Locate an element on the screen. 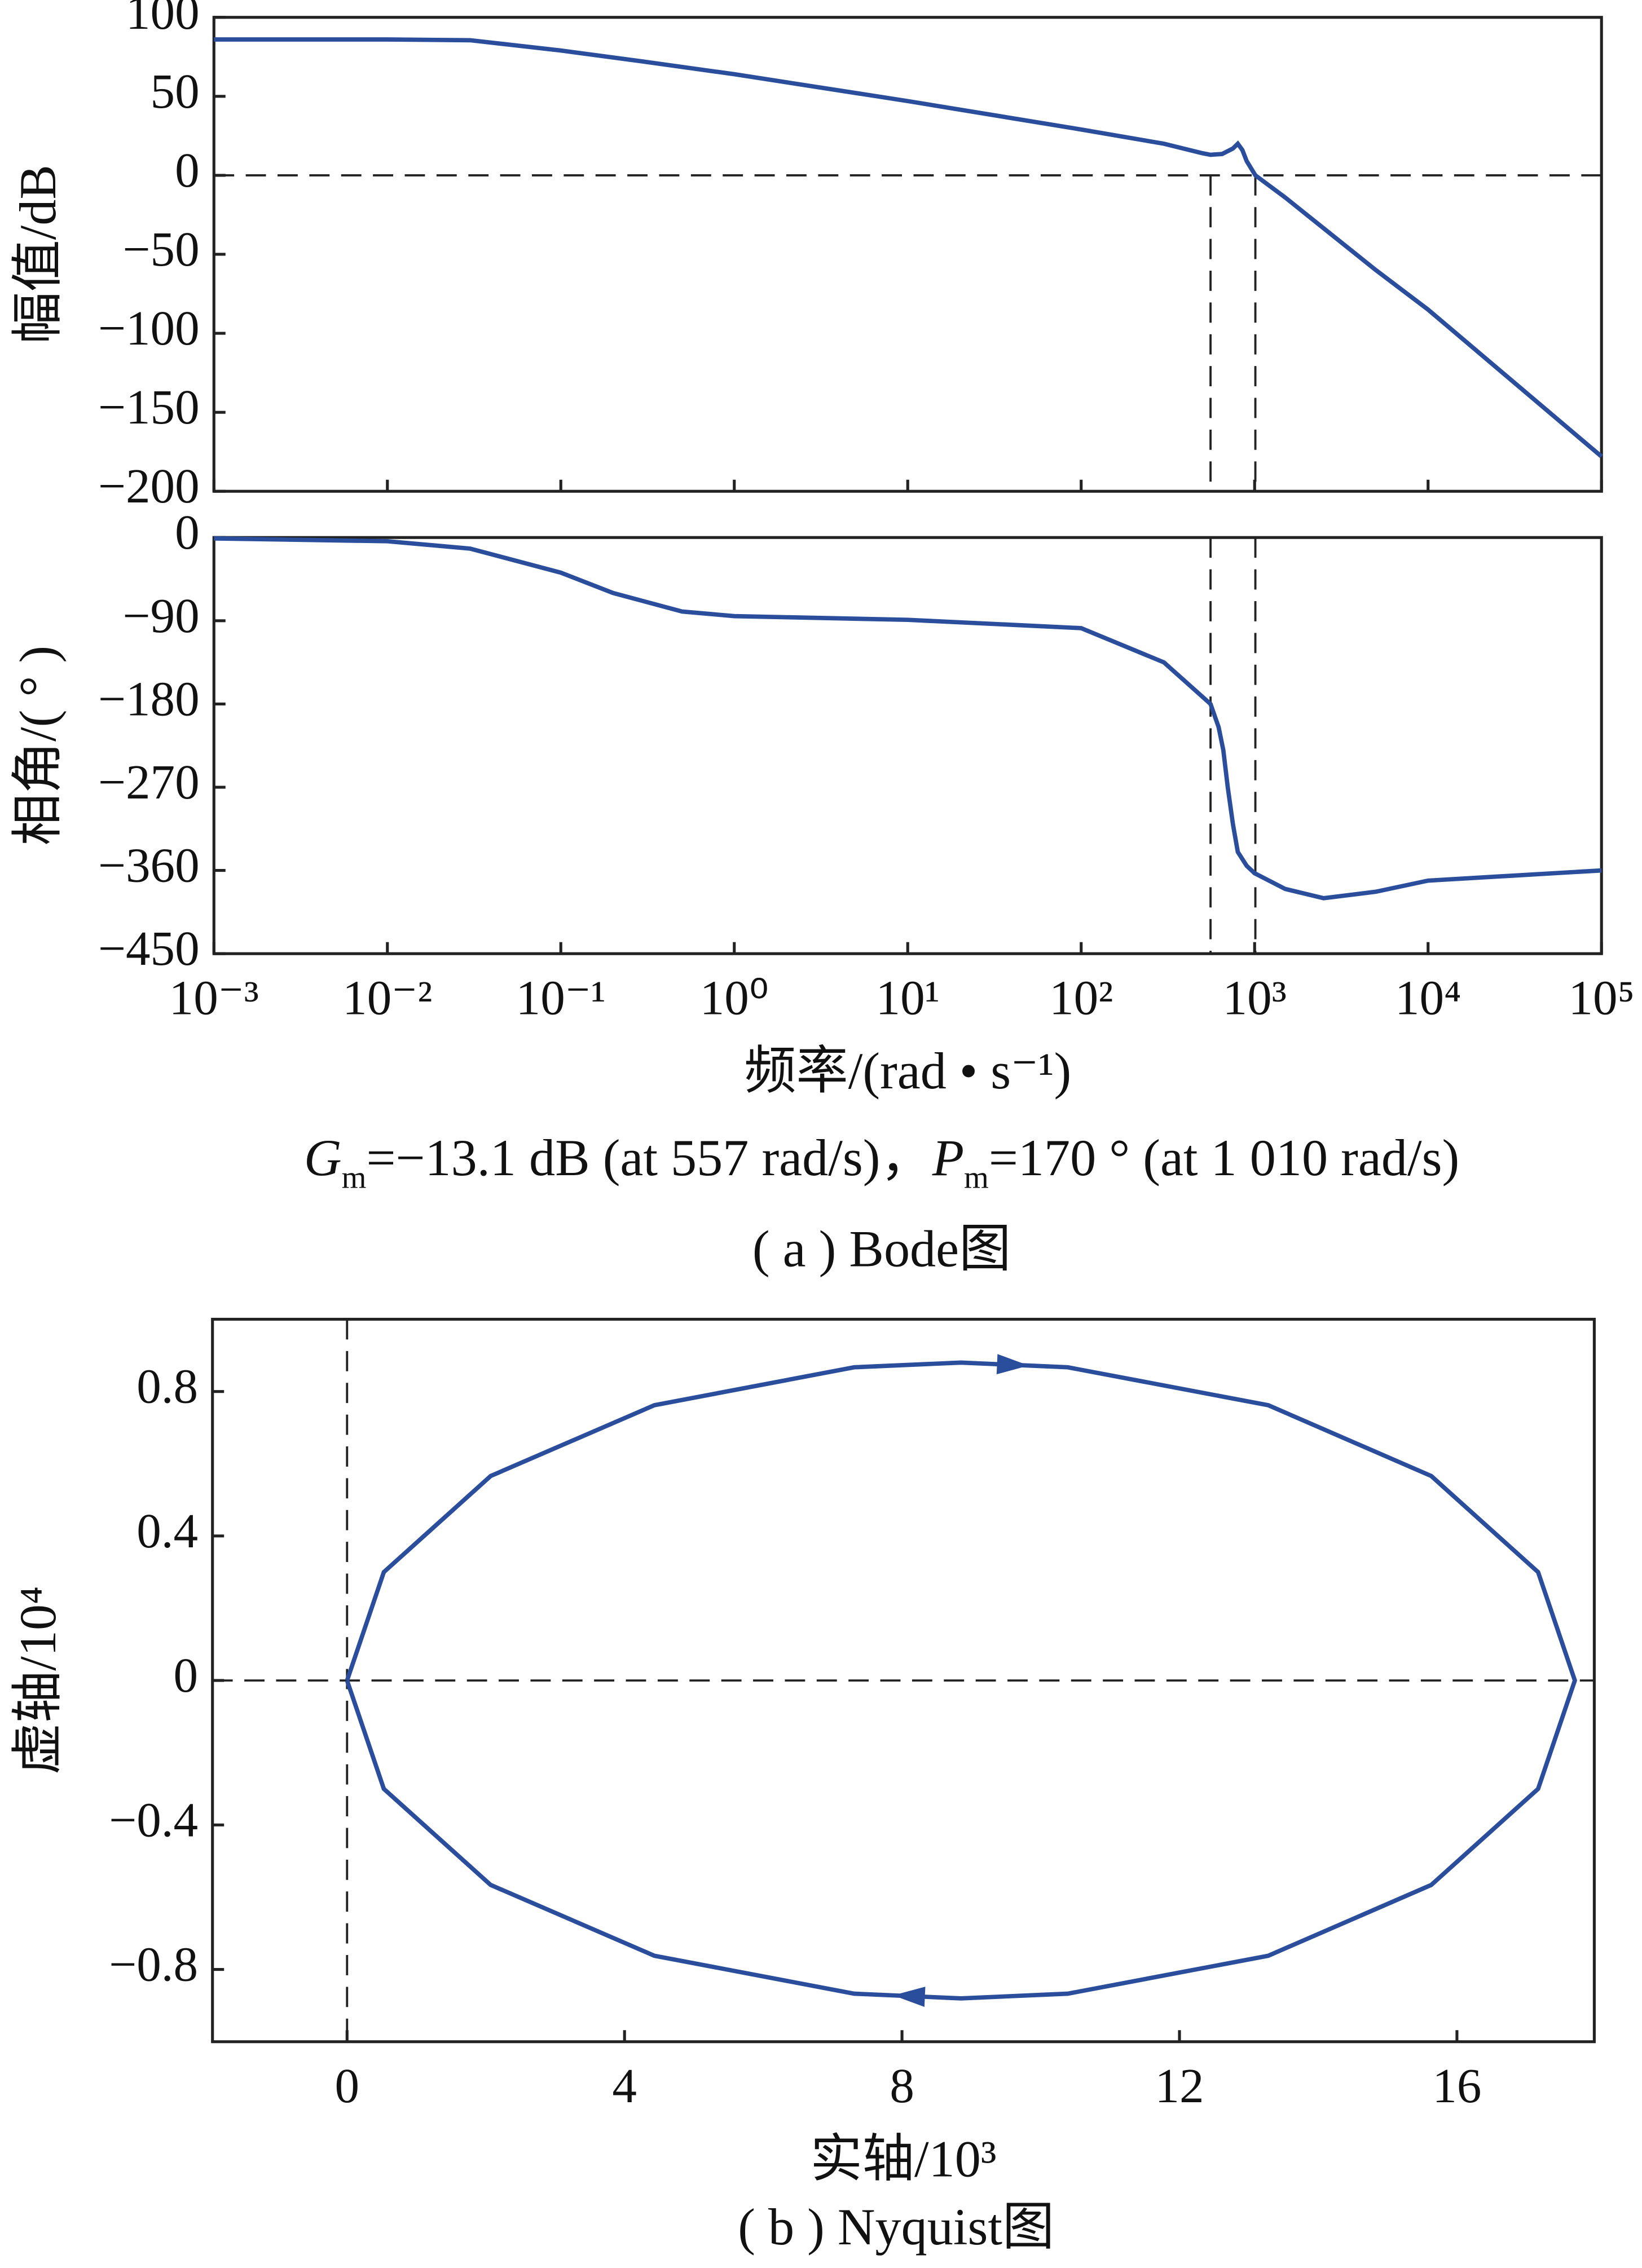 This screenshot has height=2268, width=1642. x-tick-label: 10⁻¹ is located at coordinates (561, 997).